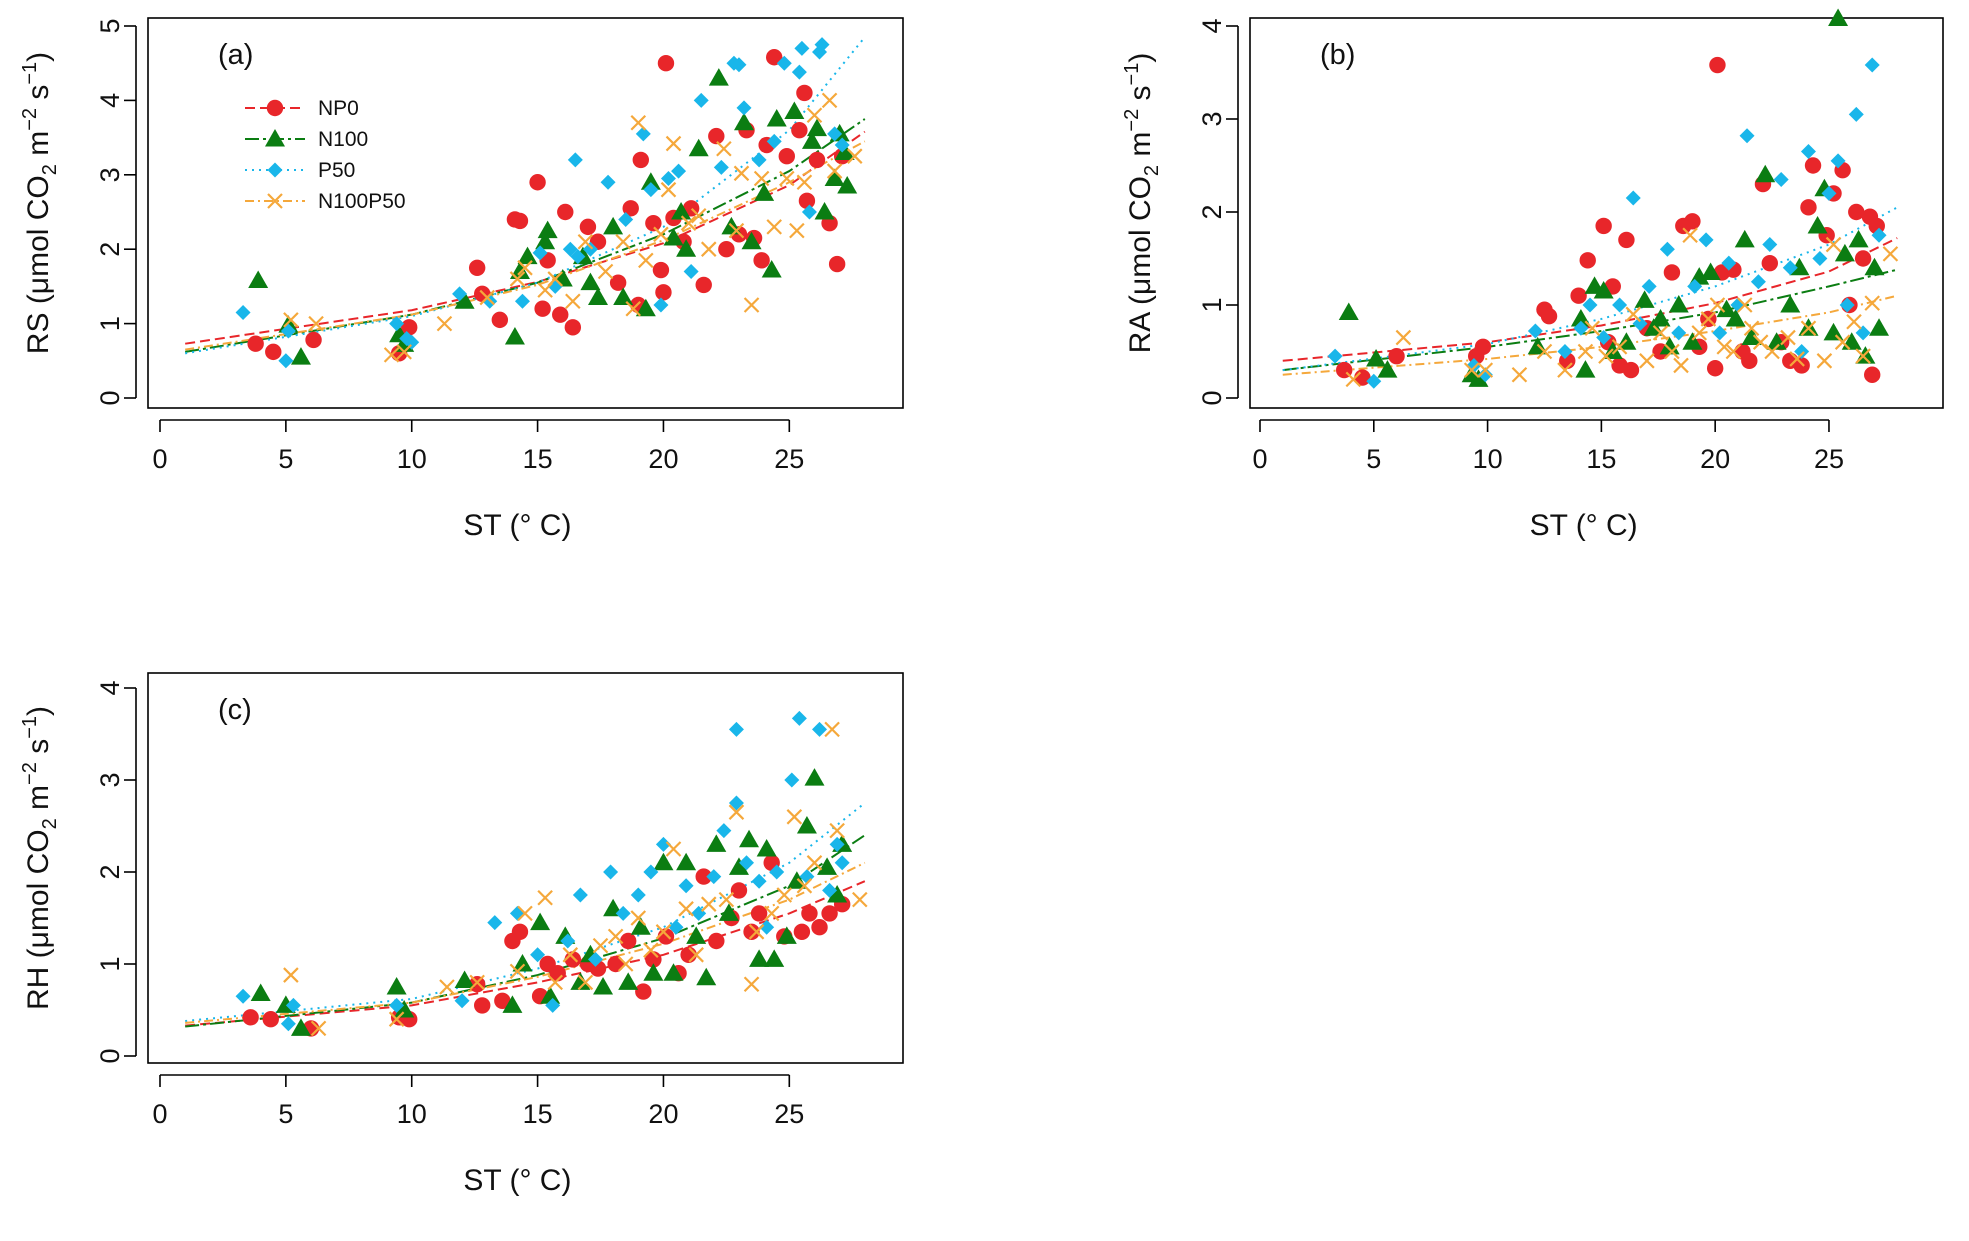 This screenshot has height=1241, width=1969. What do you see at coordinates (110, 249) in the screenshot?
I see `y-tick-label: 2` at bounding box center [110, 249].